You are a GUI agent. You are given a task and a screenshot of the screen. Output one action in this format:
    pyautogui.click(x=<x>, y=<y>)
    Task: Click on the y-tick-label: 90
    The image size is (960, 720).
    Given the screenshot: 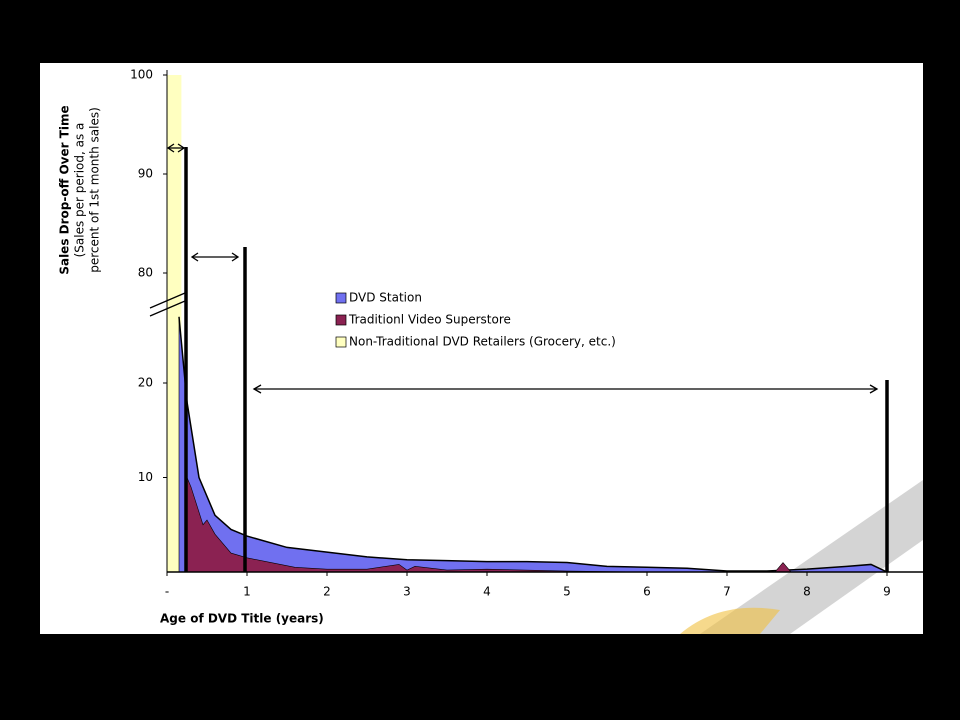 What is the action you would take?
    pyautogui.click(x=145, y=174)
    